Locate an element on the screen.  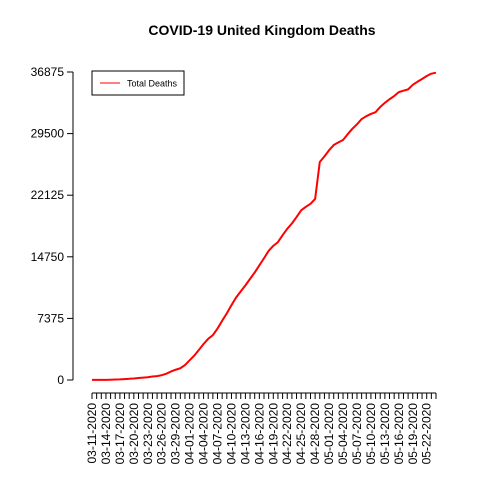
x-tick-label: 04-28-2020 is located at coordinates (315, 434).